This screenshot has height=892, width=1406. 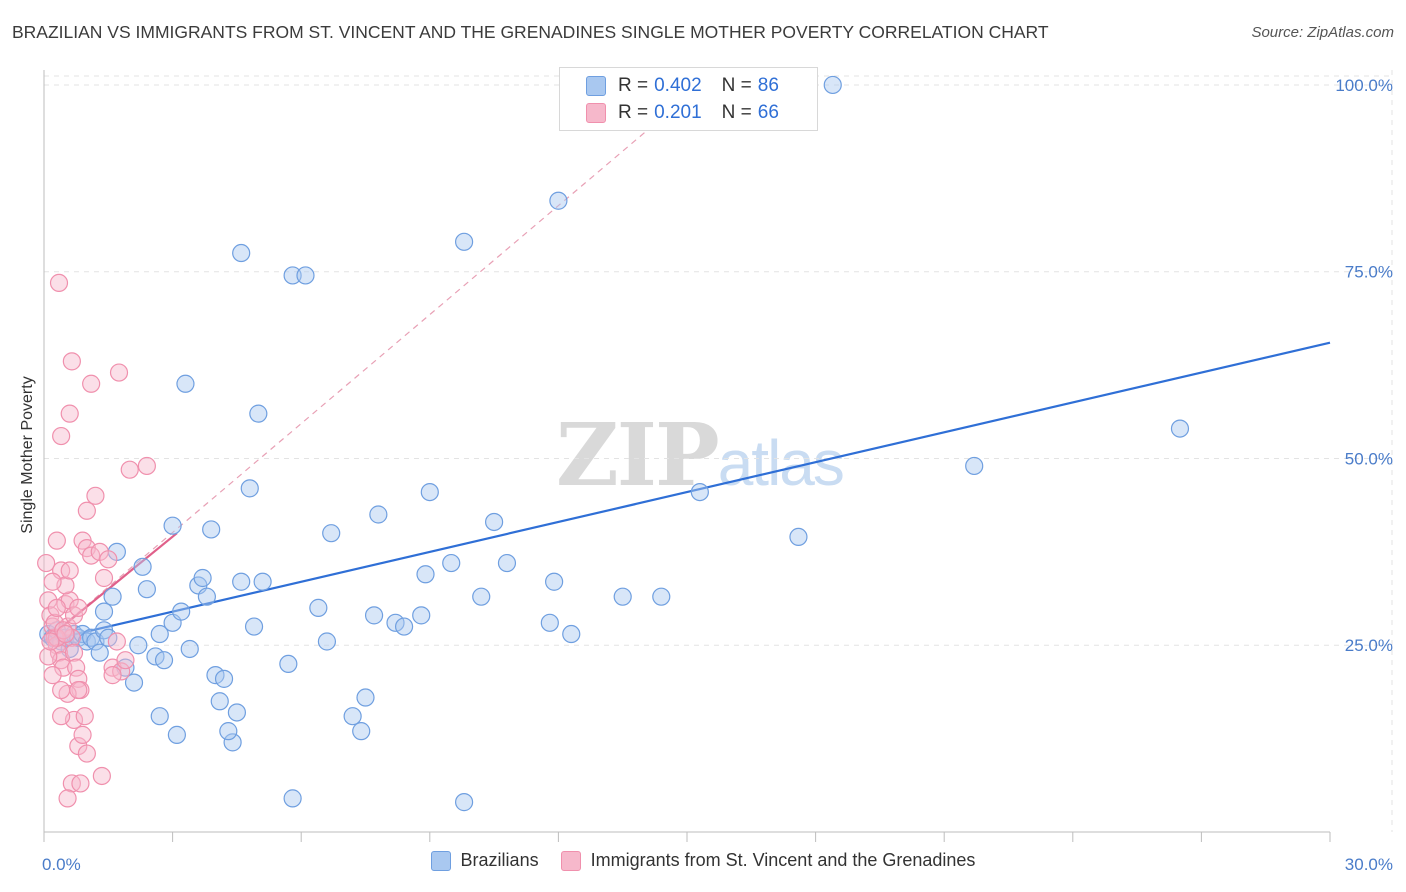 What do you see at coordinates (1369, 272) in the screenshot?
I see `y-tick-label: 75.0%` at bounding box center [1369, 272].